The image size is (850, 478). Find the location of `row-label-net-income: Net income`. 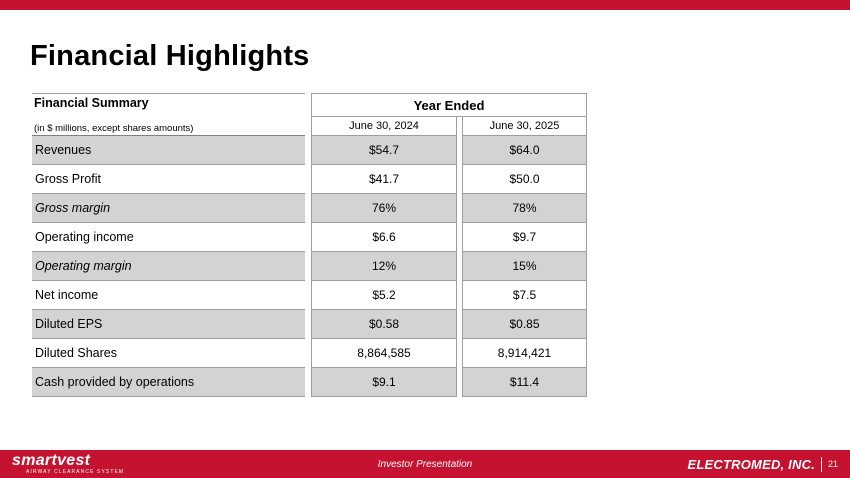

row-label-net-income: Net income is located at coordinates (168, 295).